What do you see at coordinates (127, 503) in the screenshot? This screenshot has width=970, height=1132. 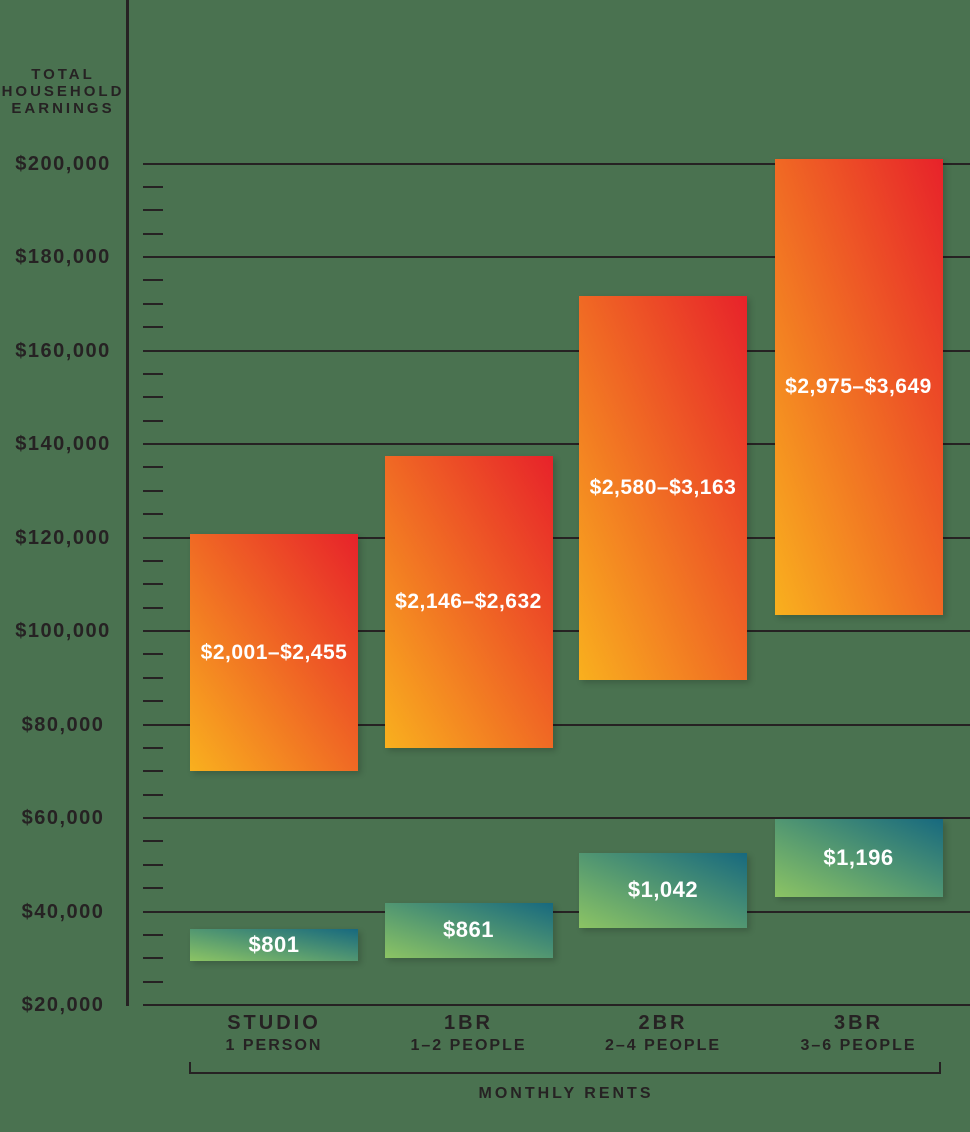 I see `y-axis-line` at bounding box center [127, 503].